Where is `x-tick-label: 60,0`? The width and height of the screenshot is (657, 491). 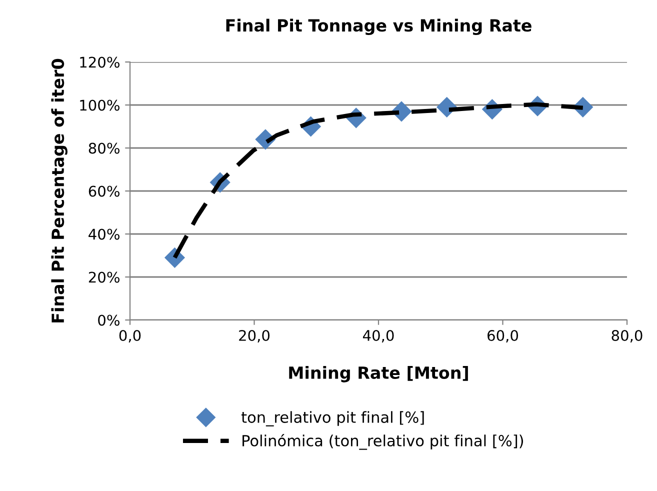
x-tick-label: 60,0 is located at coordinates (503, 336).